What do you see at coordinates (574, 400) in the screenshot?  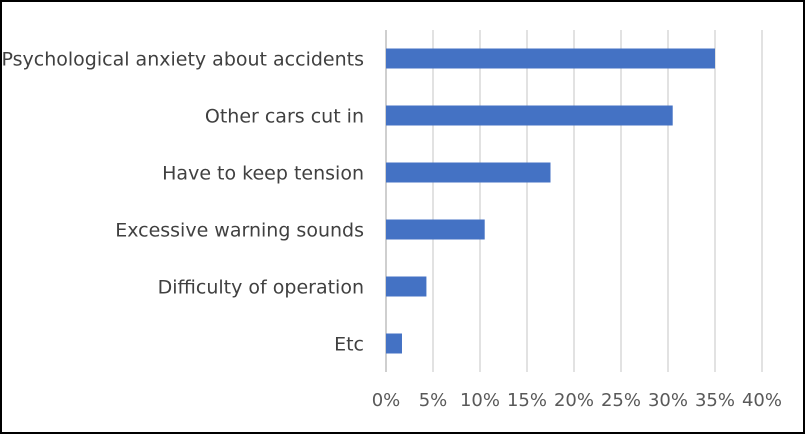 I see `x-tick-label: 20%` at bounding box center [574, 400].